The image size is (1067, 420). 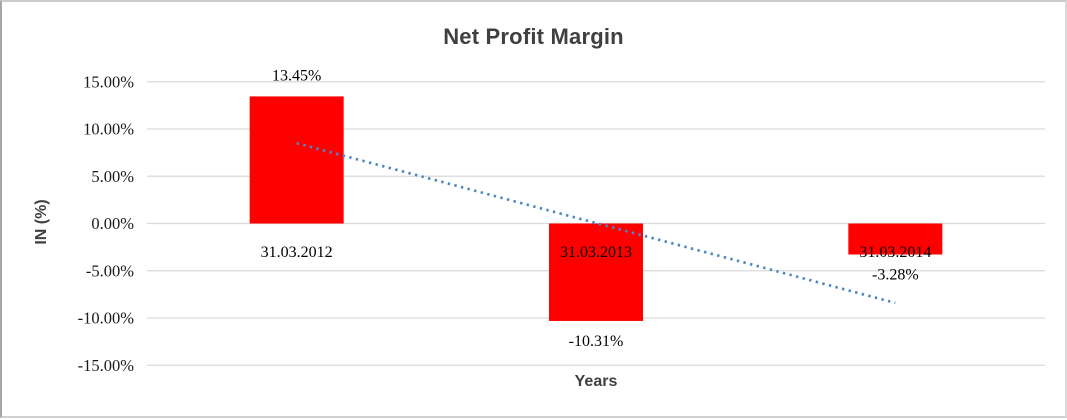 What do you see at coordinates (296, 75) in the screenshot?
I see `data-label: 13.45%` at bounding box center [296, 75].